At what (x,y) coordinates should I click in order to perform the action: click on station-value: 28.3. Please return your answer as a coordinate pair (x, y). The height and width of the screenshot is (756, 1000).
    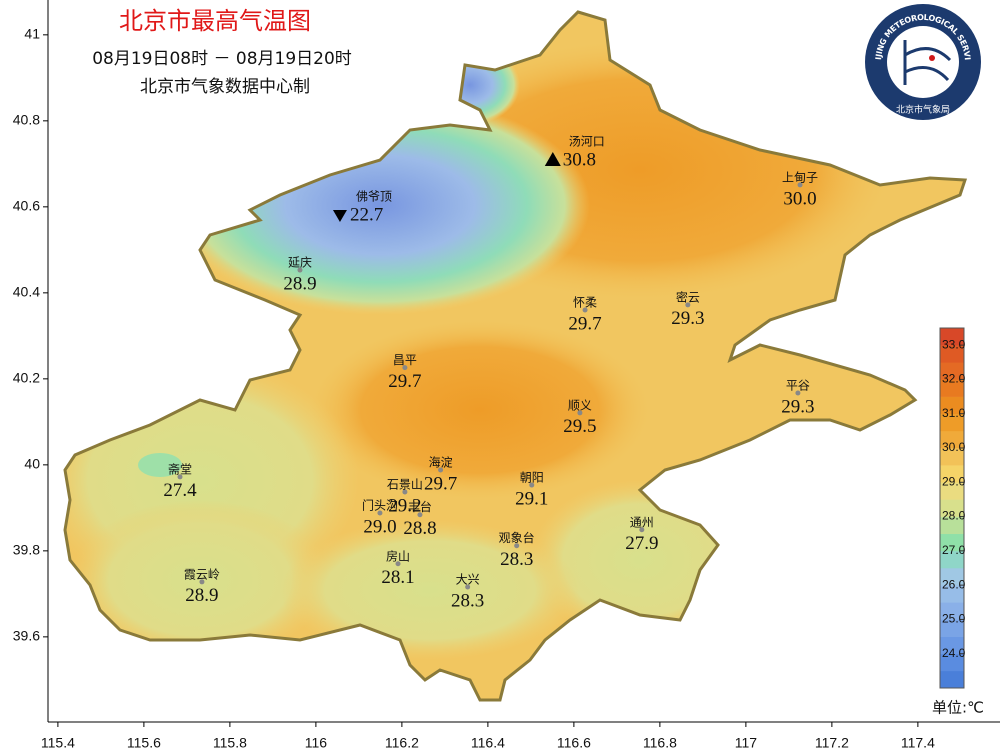
    Looking at the image, I should click on (467, 600).